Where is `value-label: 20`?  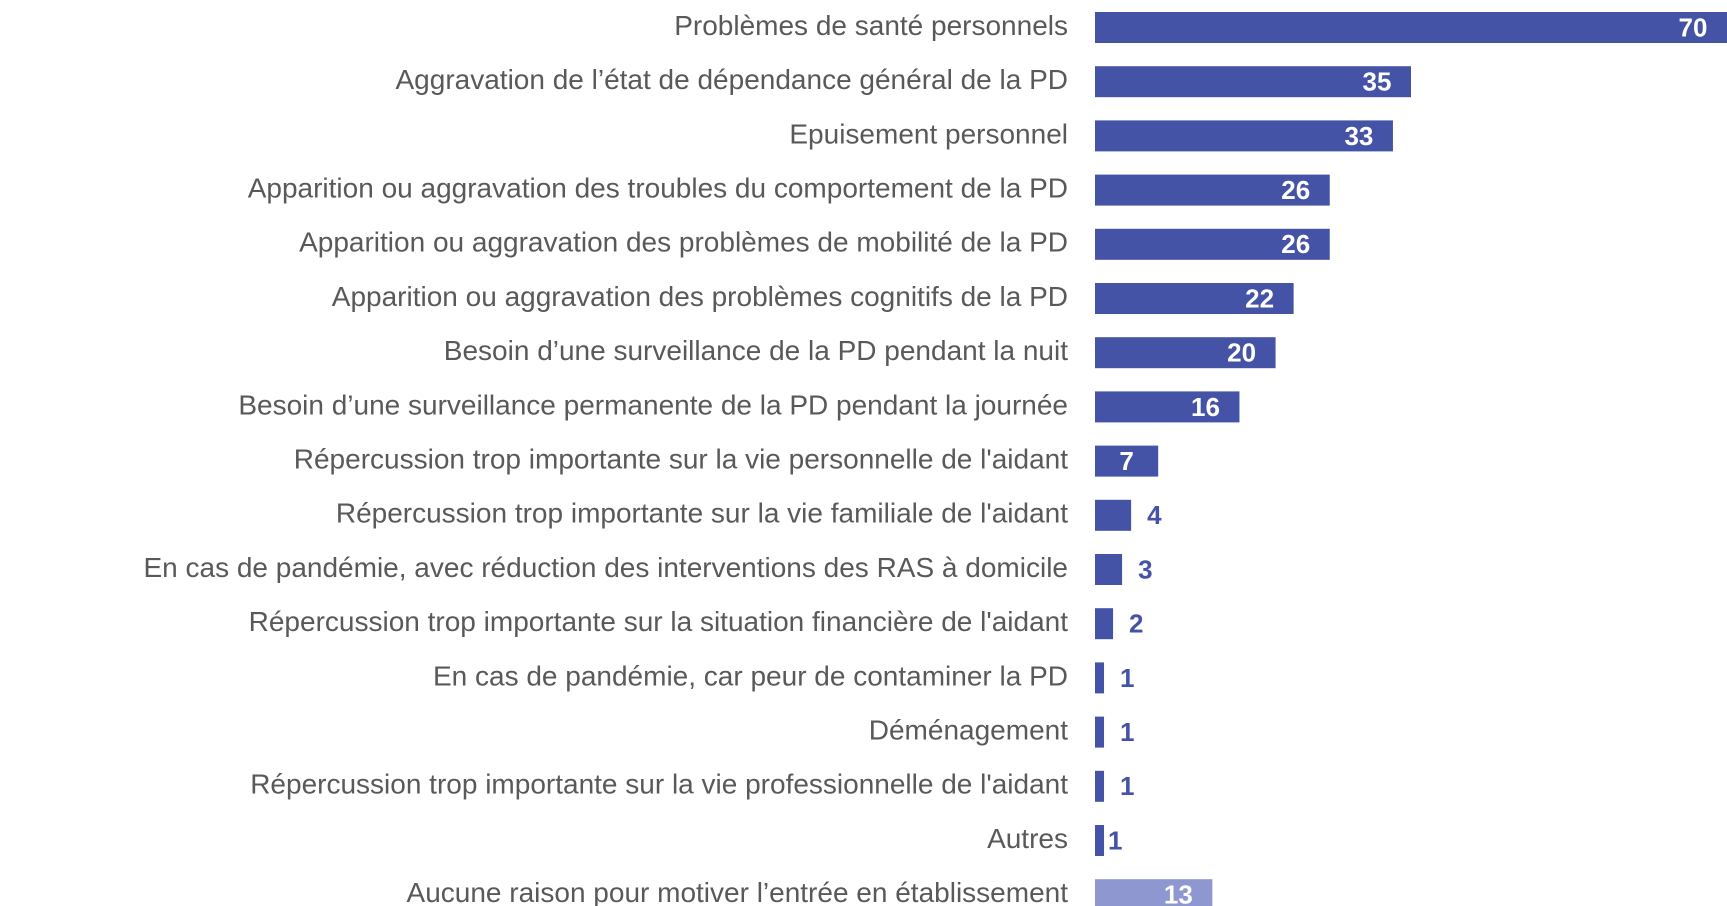
value-label: 20 is located at coordinates (1241, 353).